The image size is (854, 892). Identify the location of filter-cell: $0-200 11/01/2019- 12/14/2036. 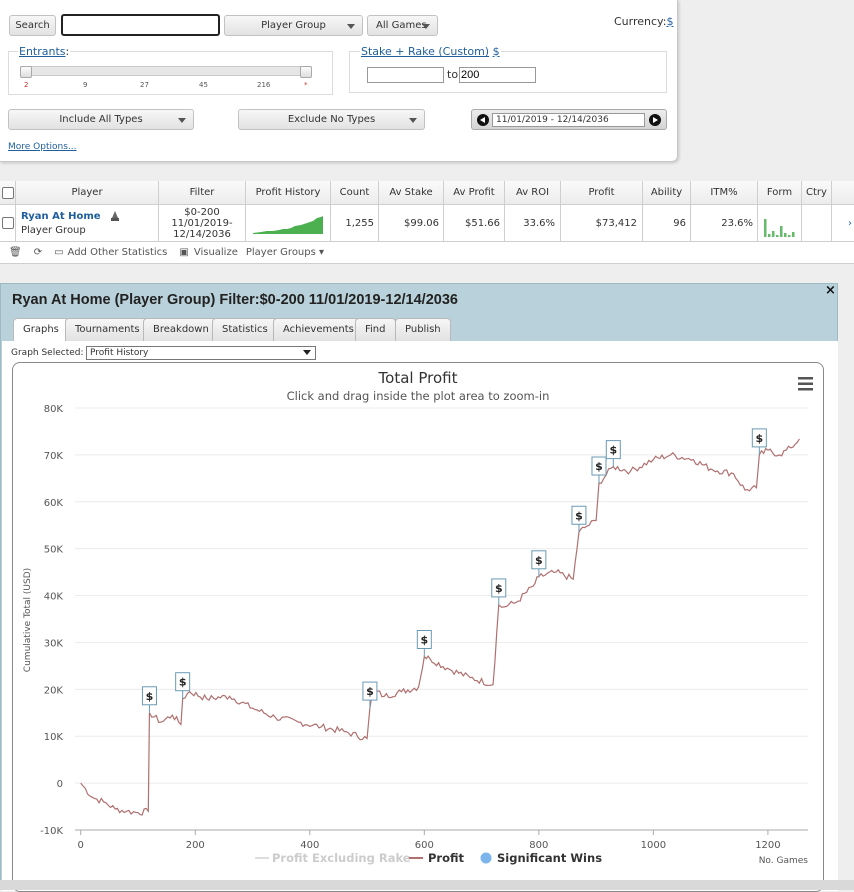
(202, 223).